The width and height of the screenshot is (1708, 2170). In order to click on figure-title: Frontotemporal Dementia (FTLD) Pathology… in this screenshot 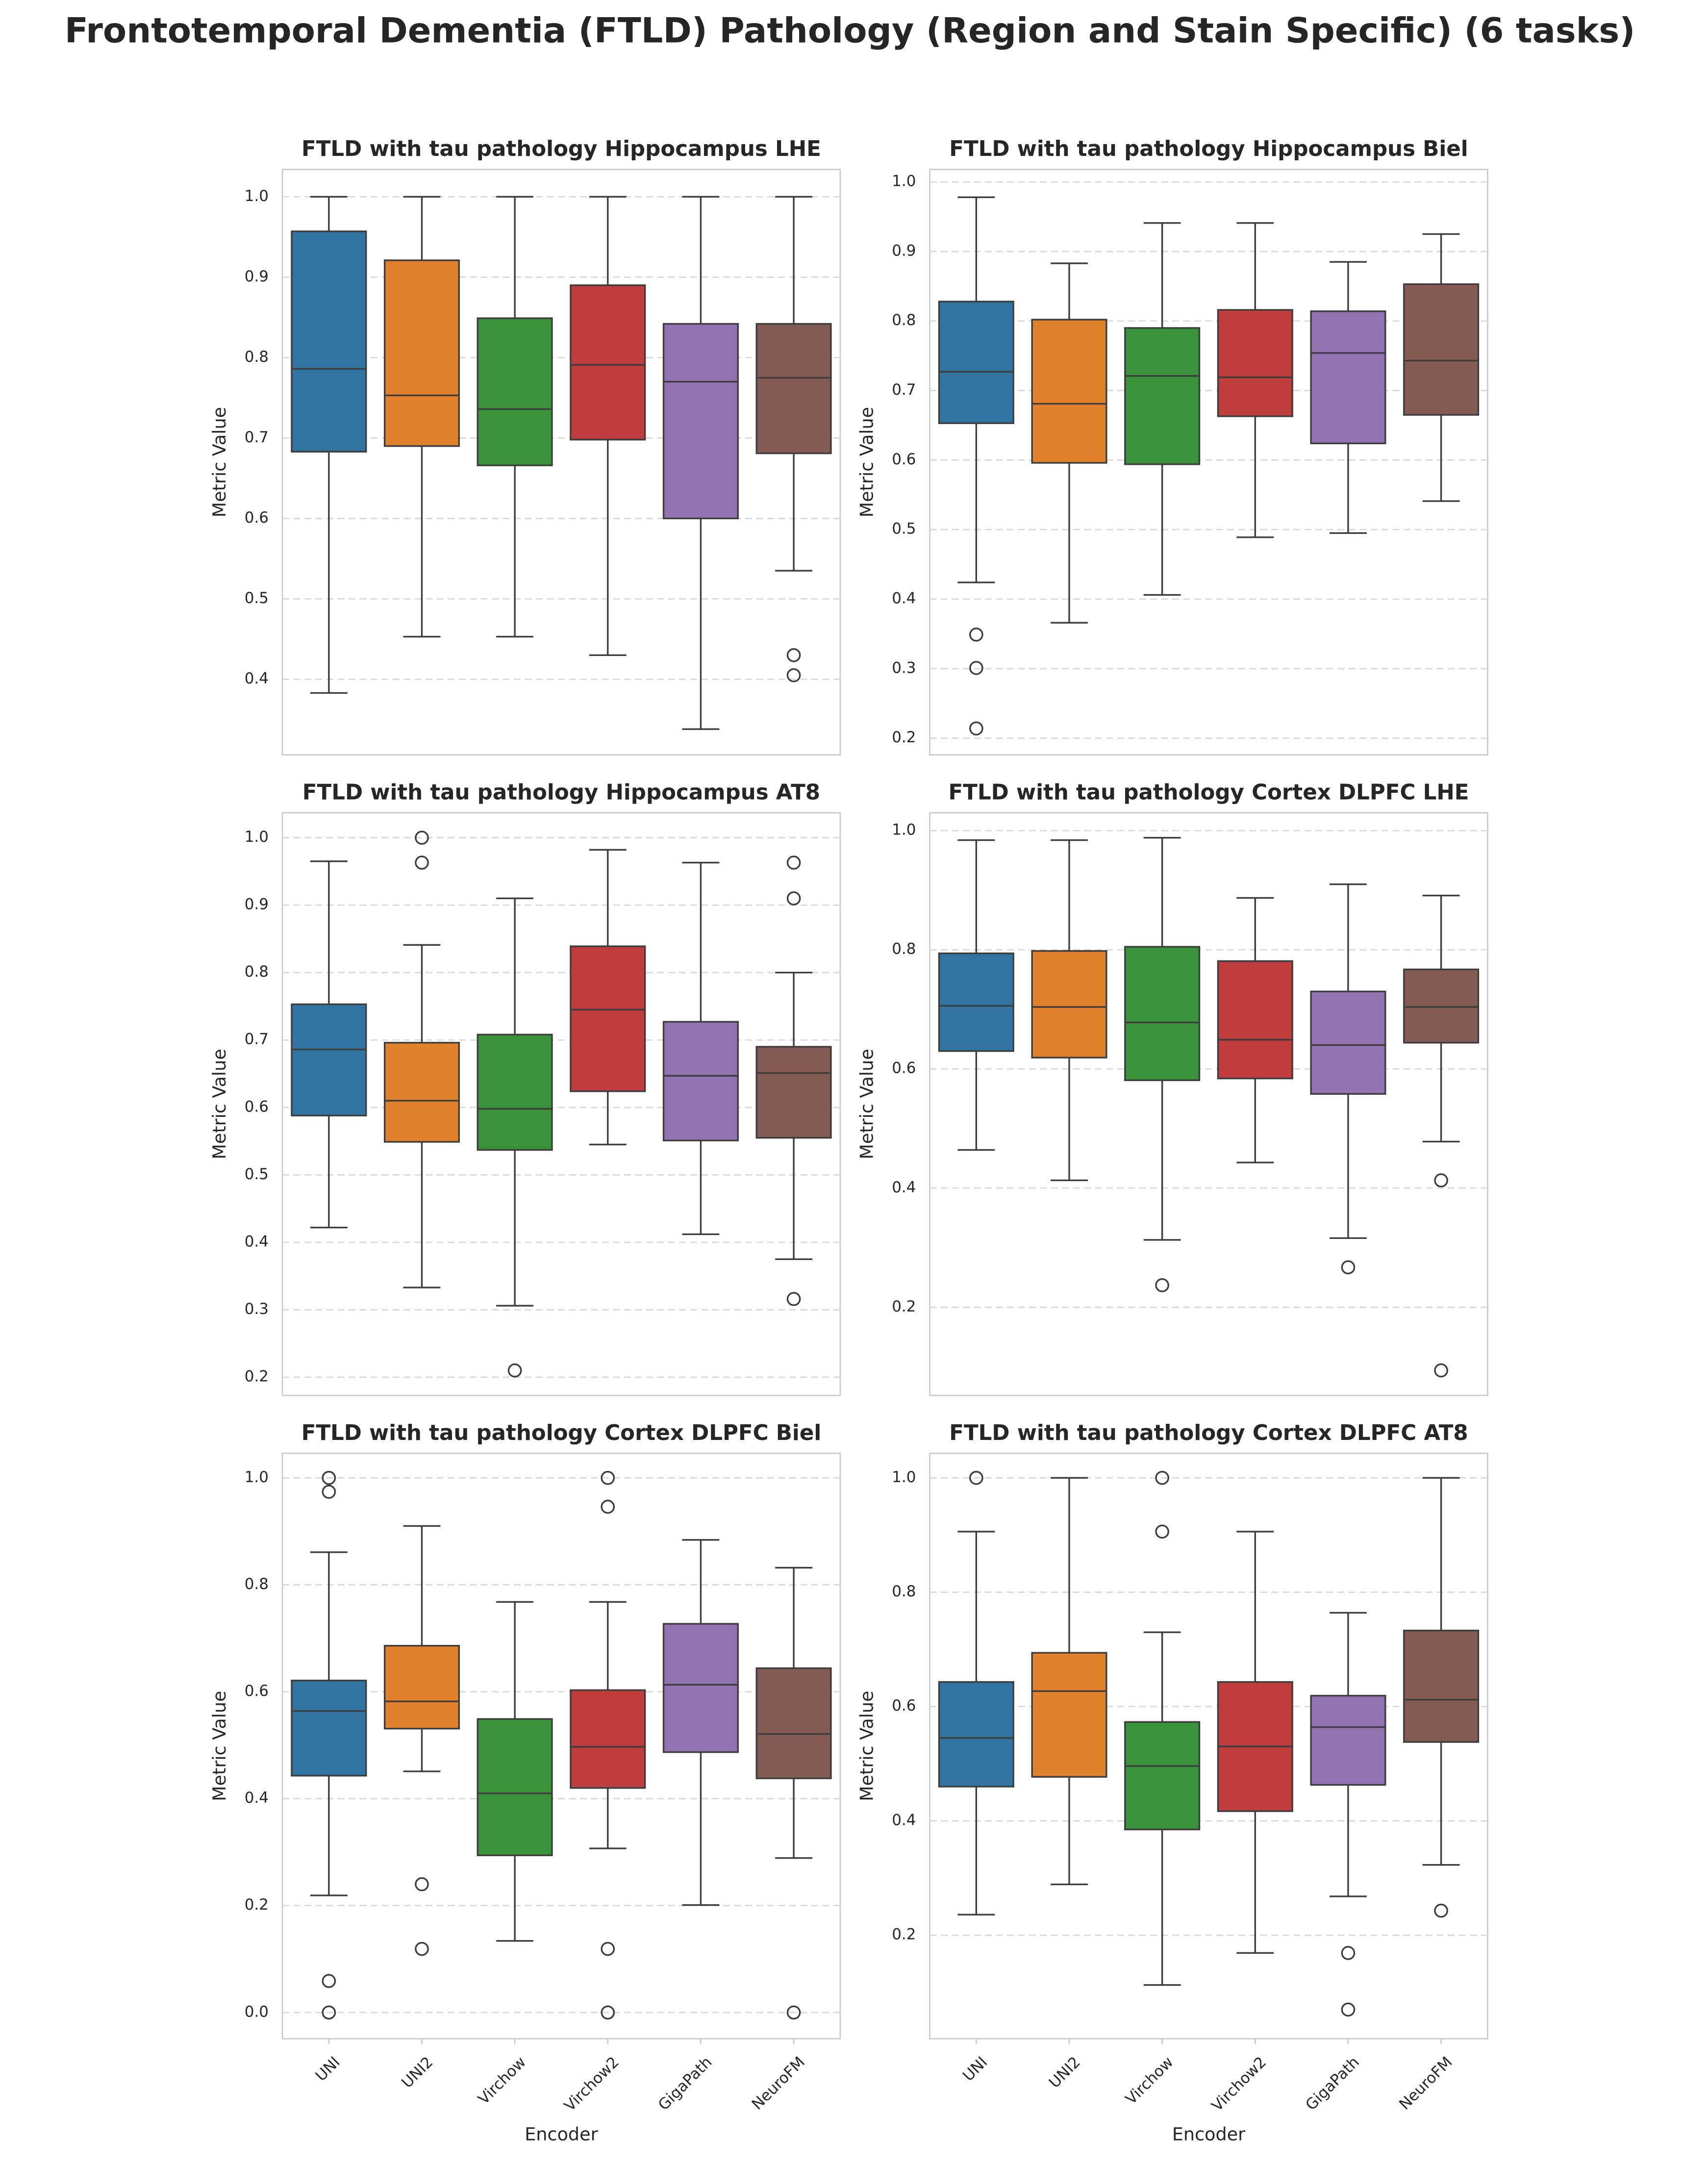, I will do `click(850, 30)`.